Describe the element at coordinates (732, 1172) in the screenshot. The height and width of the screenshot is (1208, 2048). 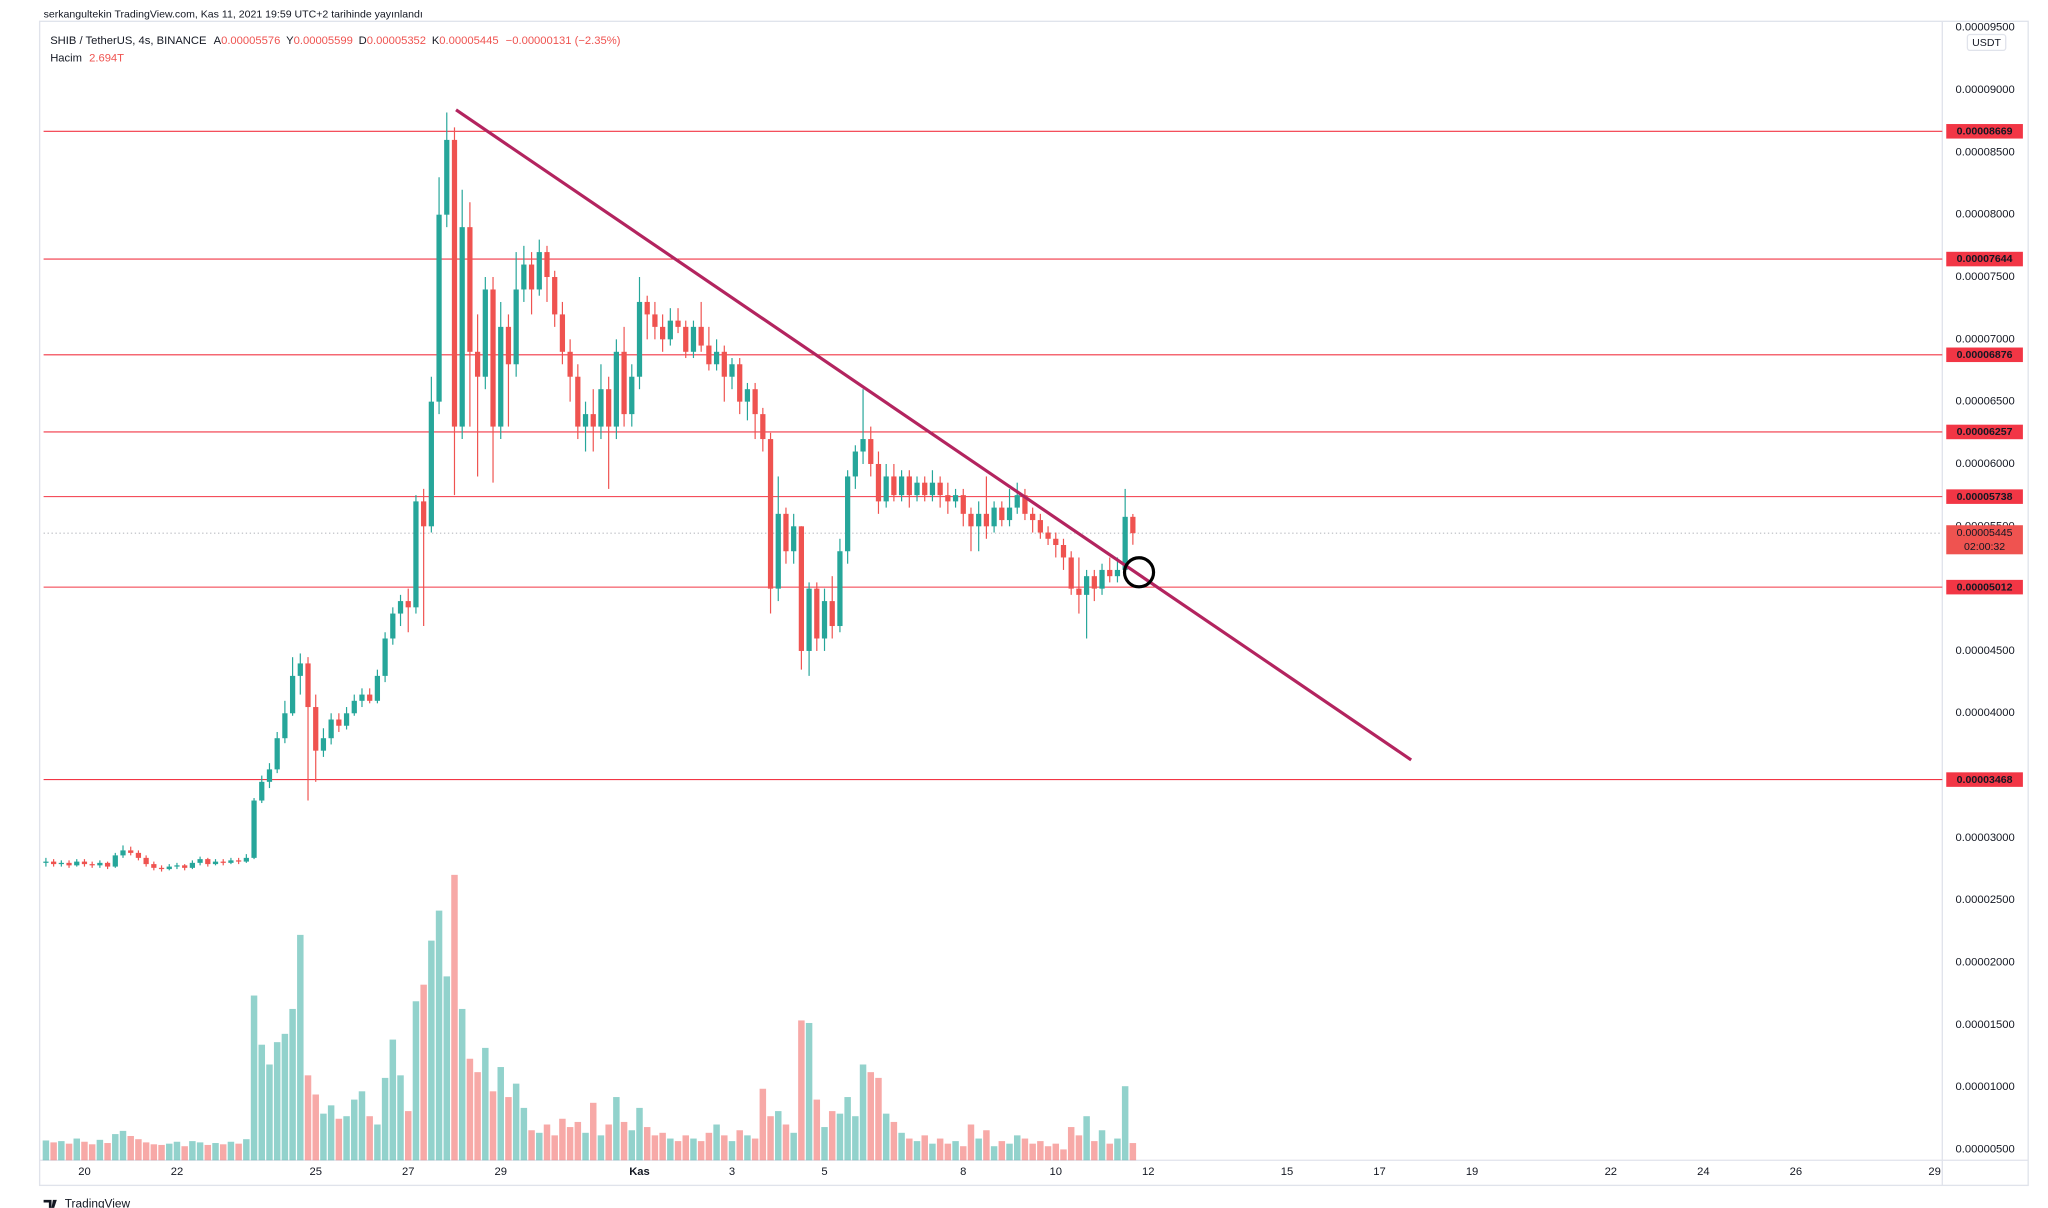
I see `x-tick-label: 3` at that location.